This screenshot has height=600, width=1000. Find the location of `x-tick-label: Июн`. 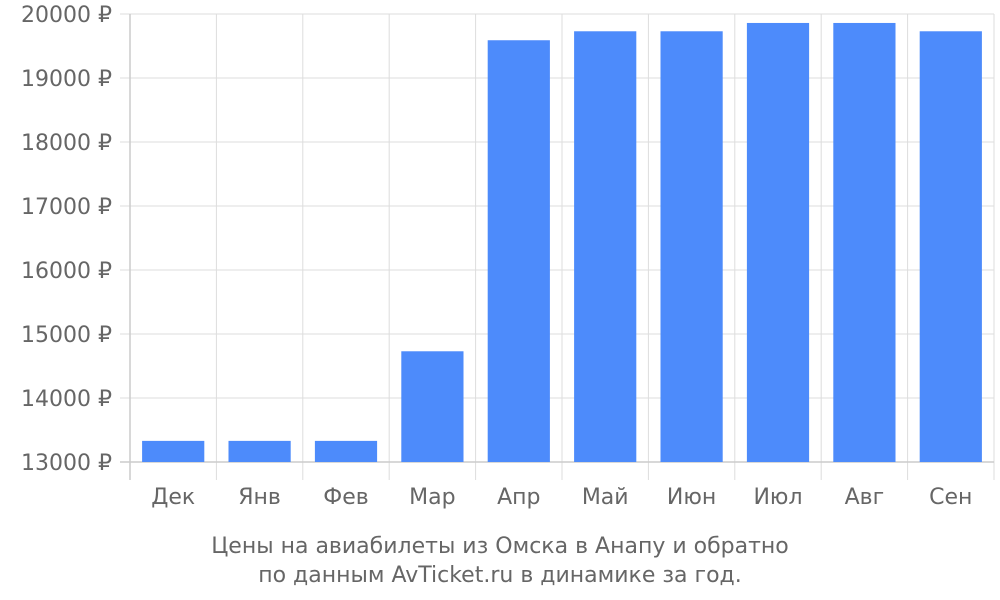

x-tick-label: Июн is located at coordinates (691, 497).